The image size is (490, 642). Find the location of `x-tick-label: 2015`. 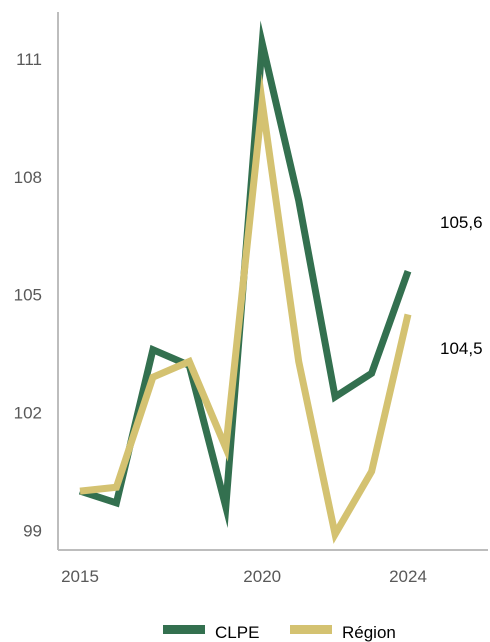

x-tick-label: 2015 is located at coordinates (80, 576).